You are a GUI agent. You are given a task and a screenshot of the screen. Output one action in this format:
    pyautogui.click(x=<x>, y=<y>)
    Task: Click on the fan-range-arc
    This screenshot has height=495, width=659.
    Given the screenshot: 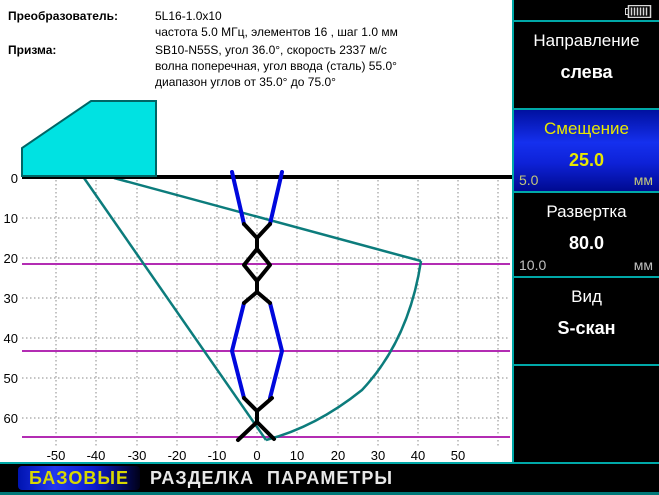 What is the action you would take?
    pyautogui.click(x=344, y=351)
    